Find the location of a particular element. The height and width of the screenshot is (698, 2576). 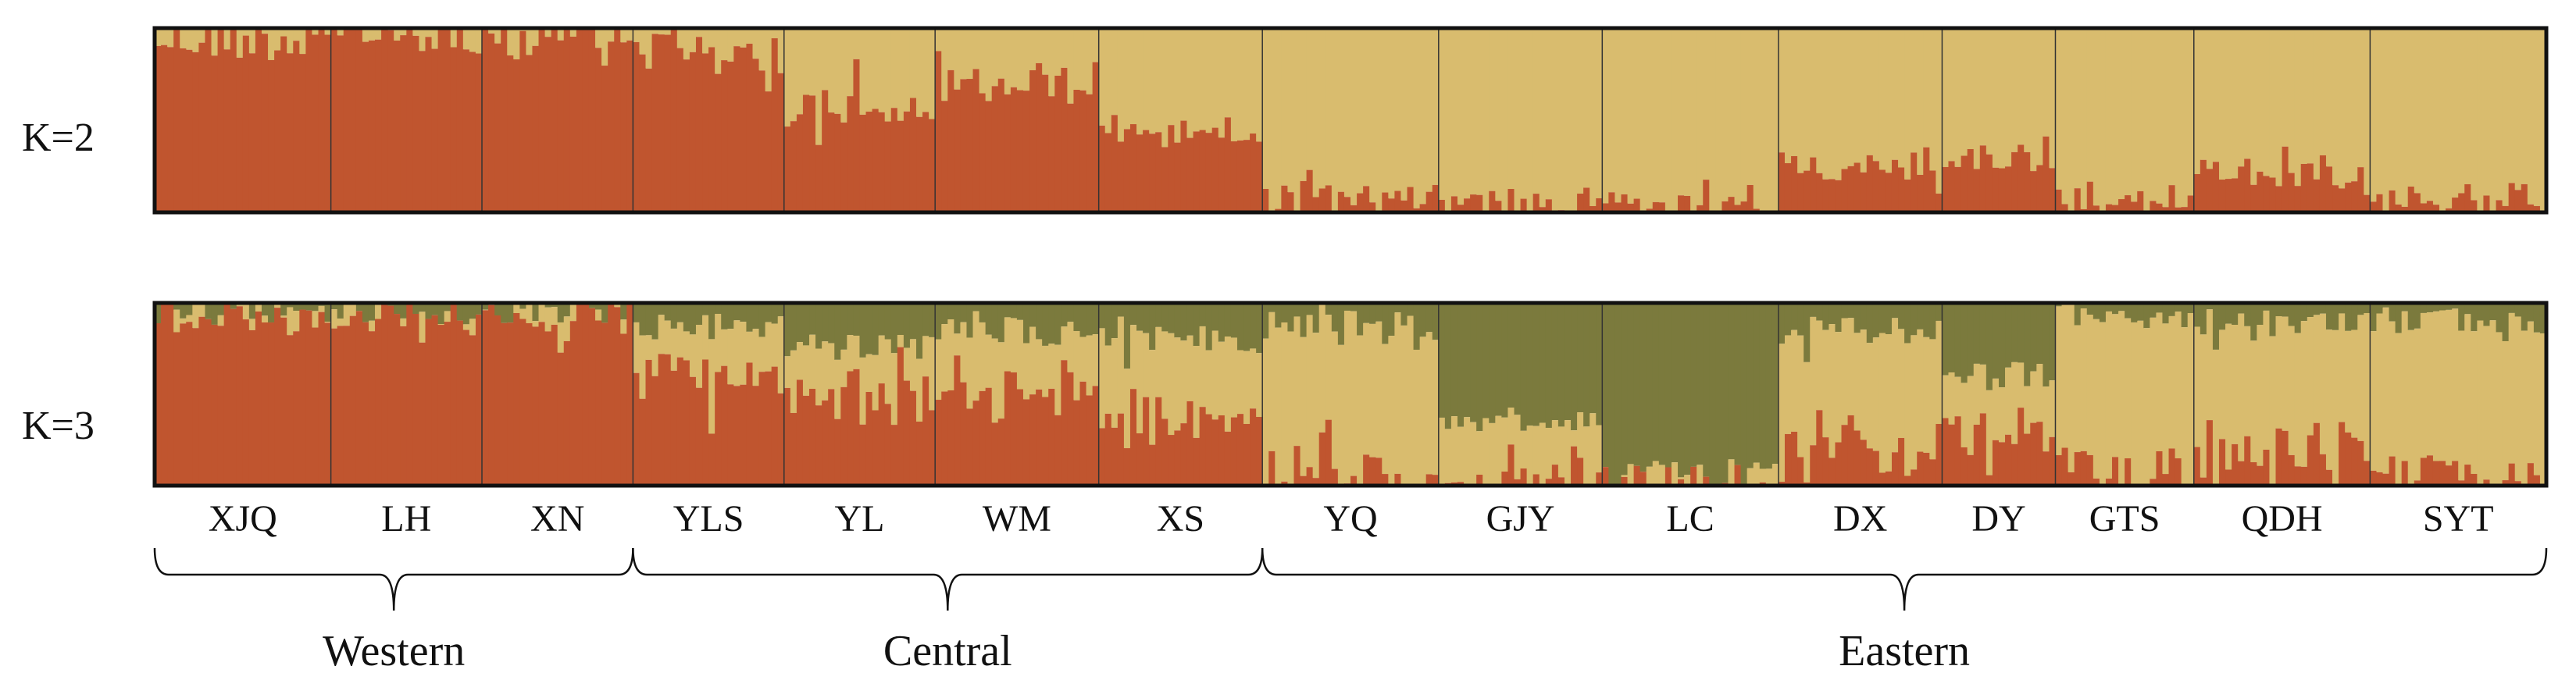

k3-bar-GTS-10-c3 is located at coordinates (2121, 307).